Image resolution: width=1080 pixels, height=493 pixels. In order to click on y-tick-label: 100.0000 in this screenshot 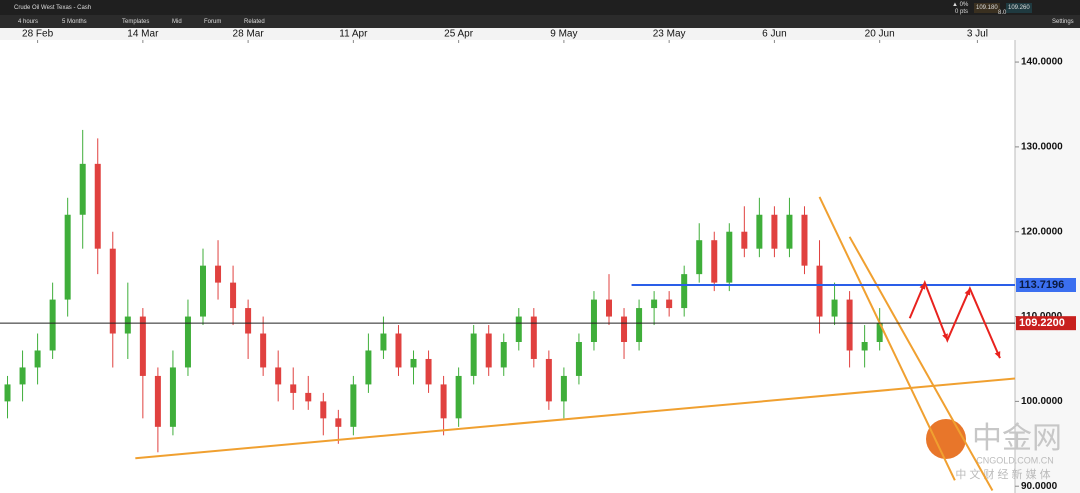, I will do `click(1042, 401)`.